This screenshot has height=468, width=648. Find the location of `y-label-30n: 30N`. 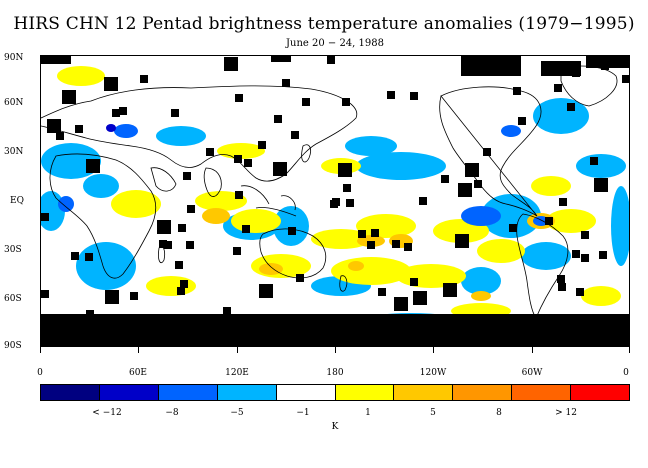

y-label-30n: 30N is located at coordinates (14, 152).